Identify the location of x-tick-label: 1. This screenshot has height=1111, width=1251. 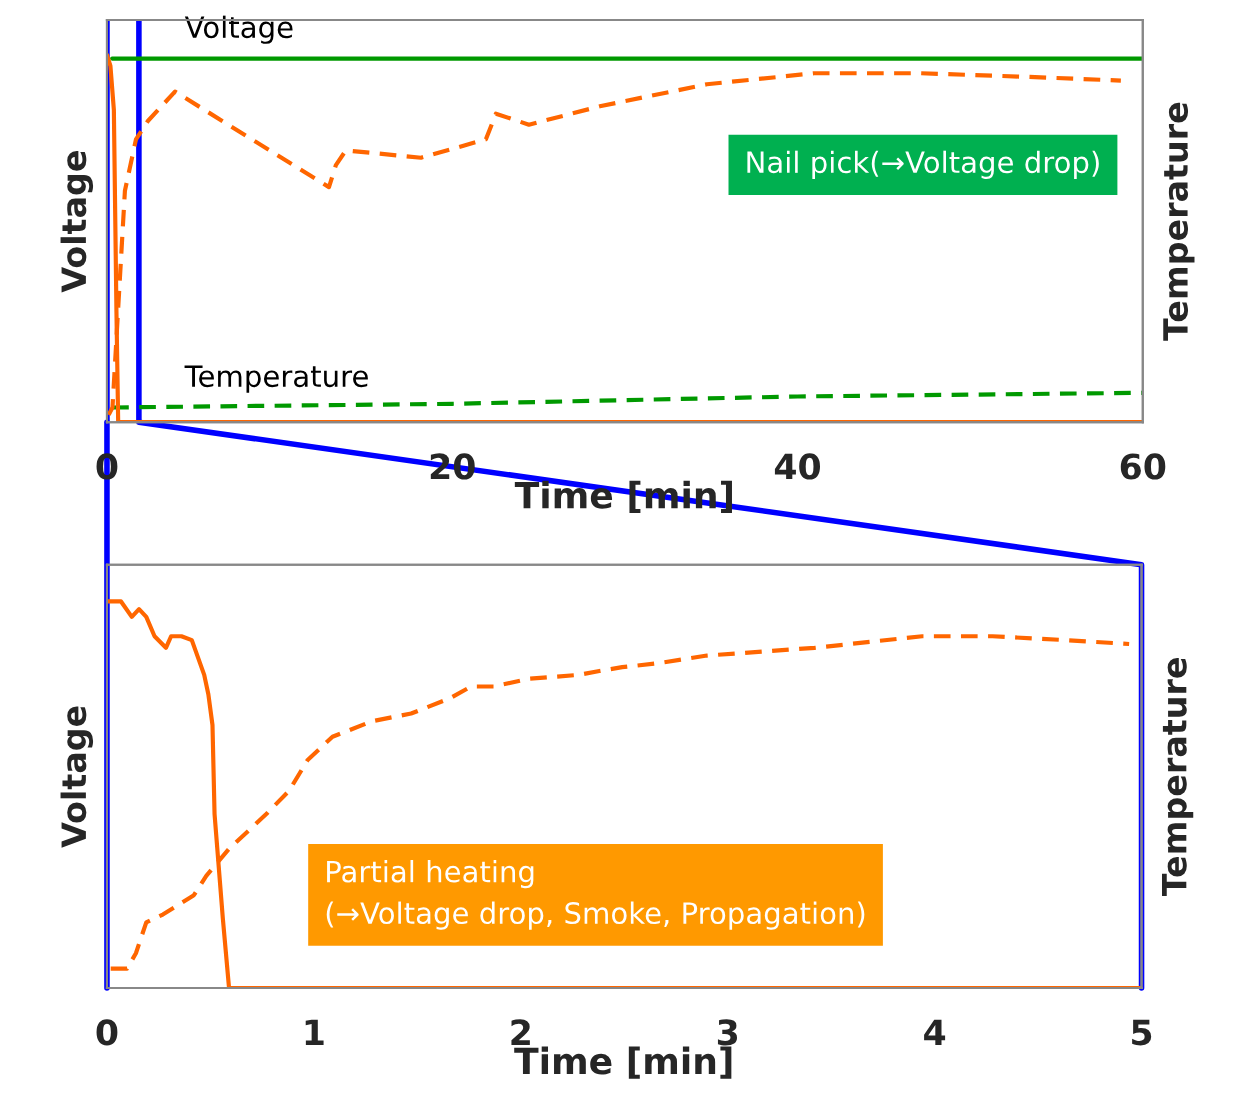
(314, 1032).